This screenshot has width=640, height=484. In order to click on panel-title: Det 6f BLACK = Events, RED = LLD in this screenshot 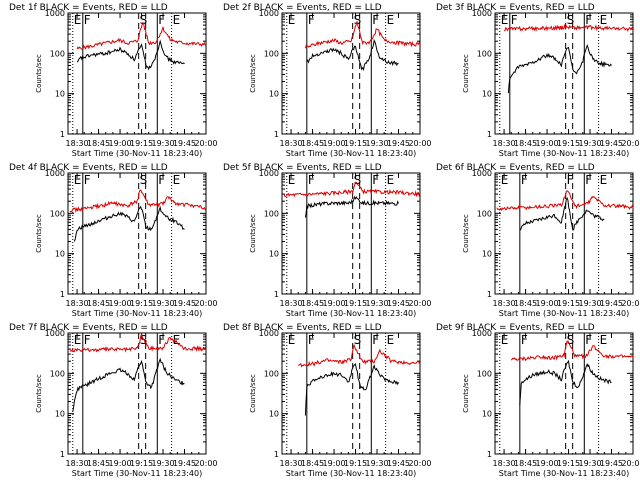, I will do `click(515, 168)`.